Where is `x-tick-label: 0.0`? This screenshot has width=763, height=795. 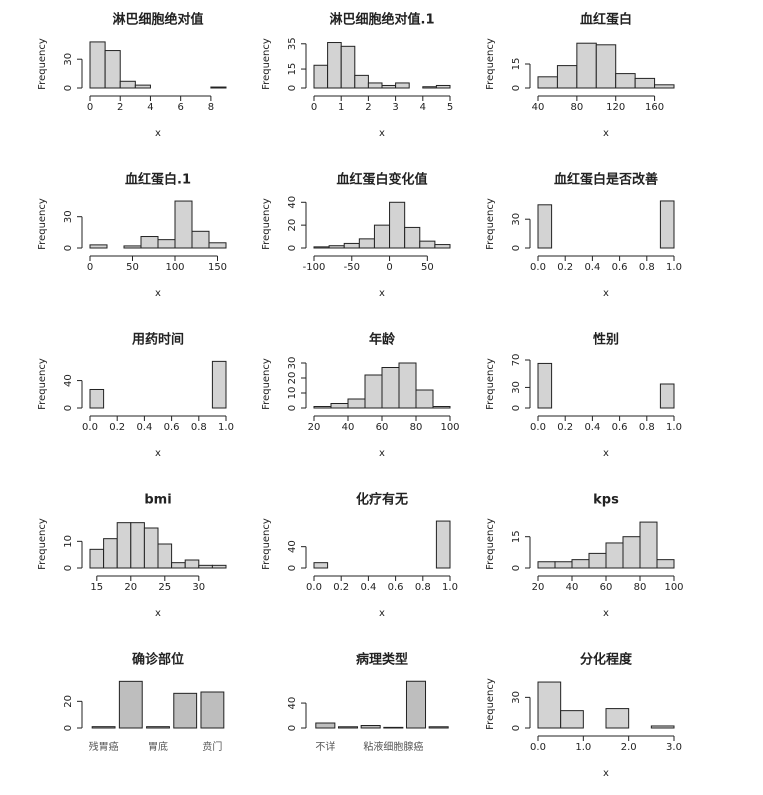 x-tick-label: 0.0 is located at coordinates (538, 747).